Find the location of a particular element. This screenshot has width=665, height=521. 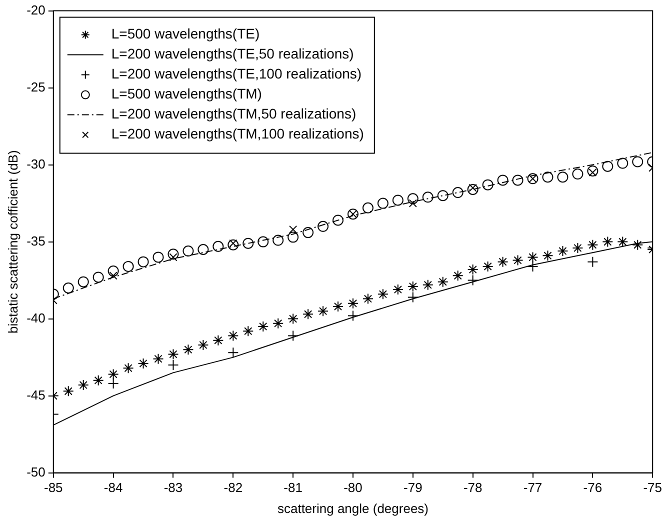

x-tick-label: -78 is located at coordinates (472, 488).